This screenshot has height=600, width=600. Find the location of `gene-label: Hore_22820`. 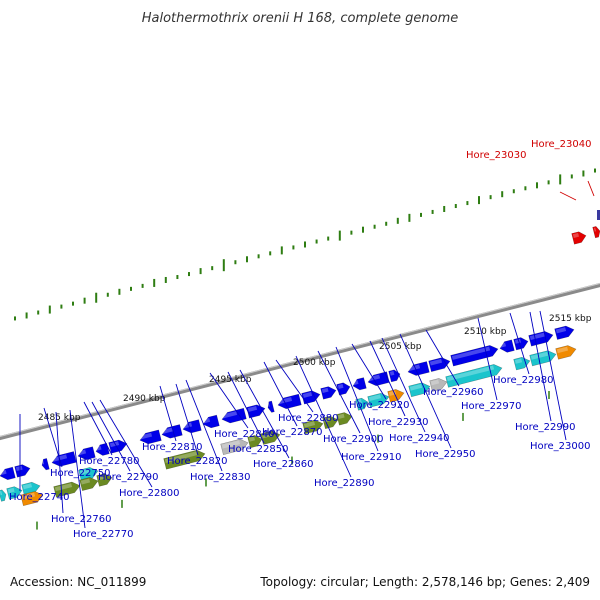

gene-label: Hore_22820 is located at coordinates (197, 461).